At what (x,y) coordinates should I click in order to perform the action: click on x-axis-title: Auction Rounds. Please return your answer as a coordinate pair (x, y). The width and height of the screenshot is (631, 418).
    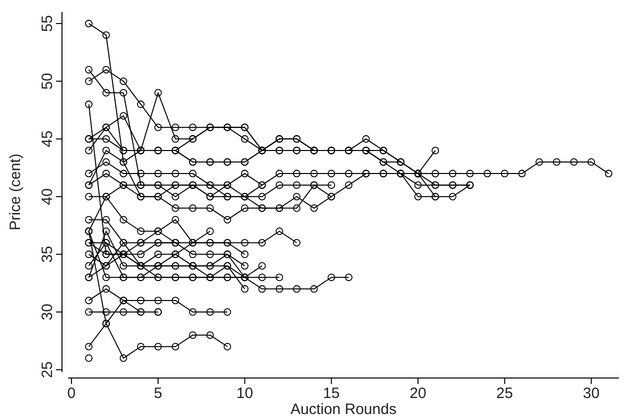
    Looking at the image, I should click on (343, 409).